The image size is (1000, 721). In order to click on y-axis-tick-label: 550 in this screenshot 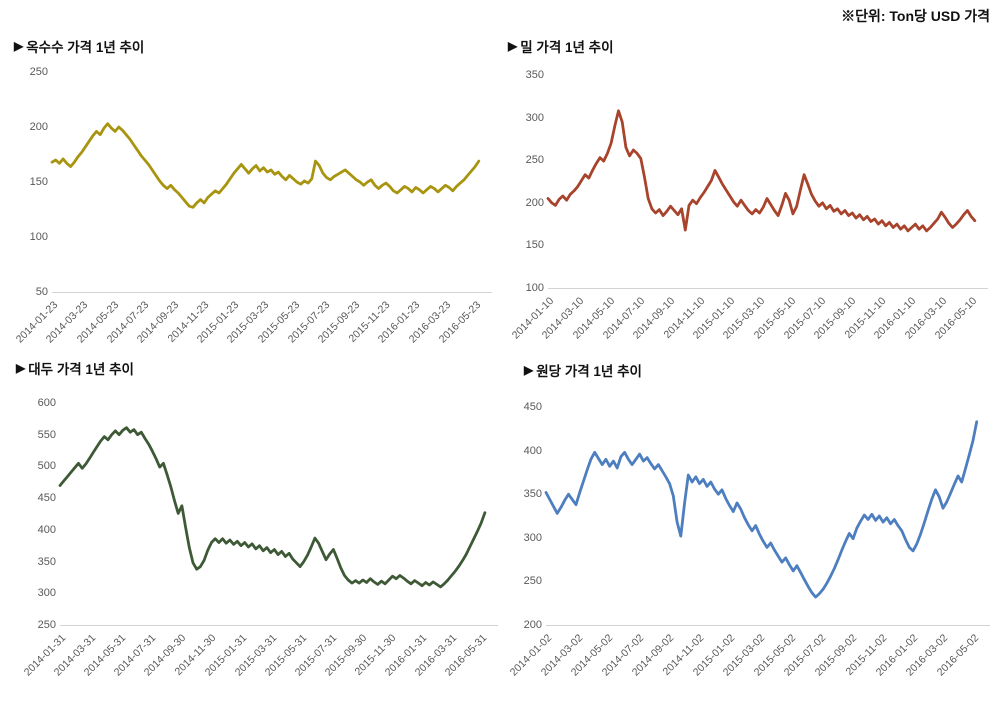, I will do `click(46, 434)`.